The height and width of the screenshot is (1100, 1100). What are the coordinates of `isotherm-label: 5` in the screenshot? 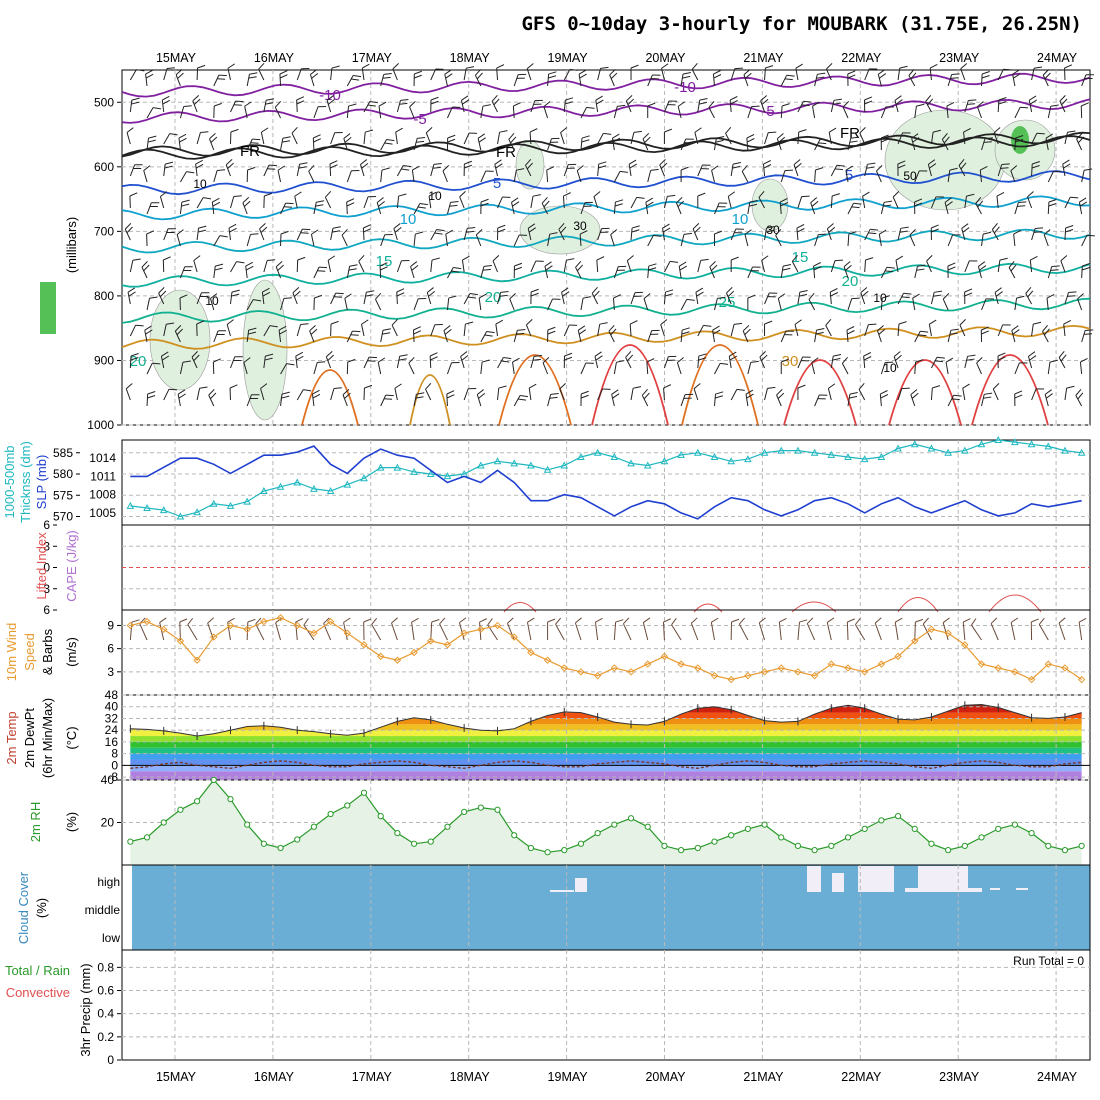 It's located at (849, 175).